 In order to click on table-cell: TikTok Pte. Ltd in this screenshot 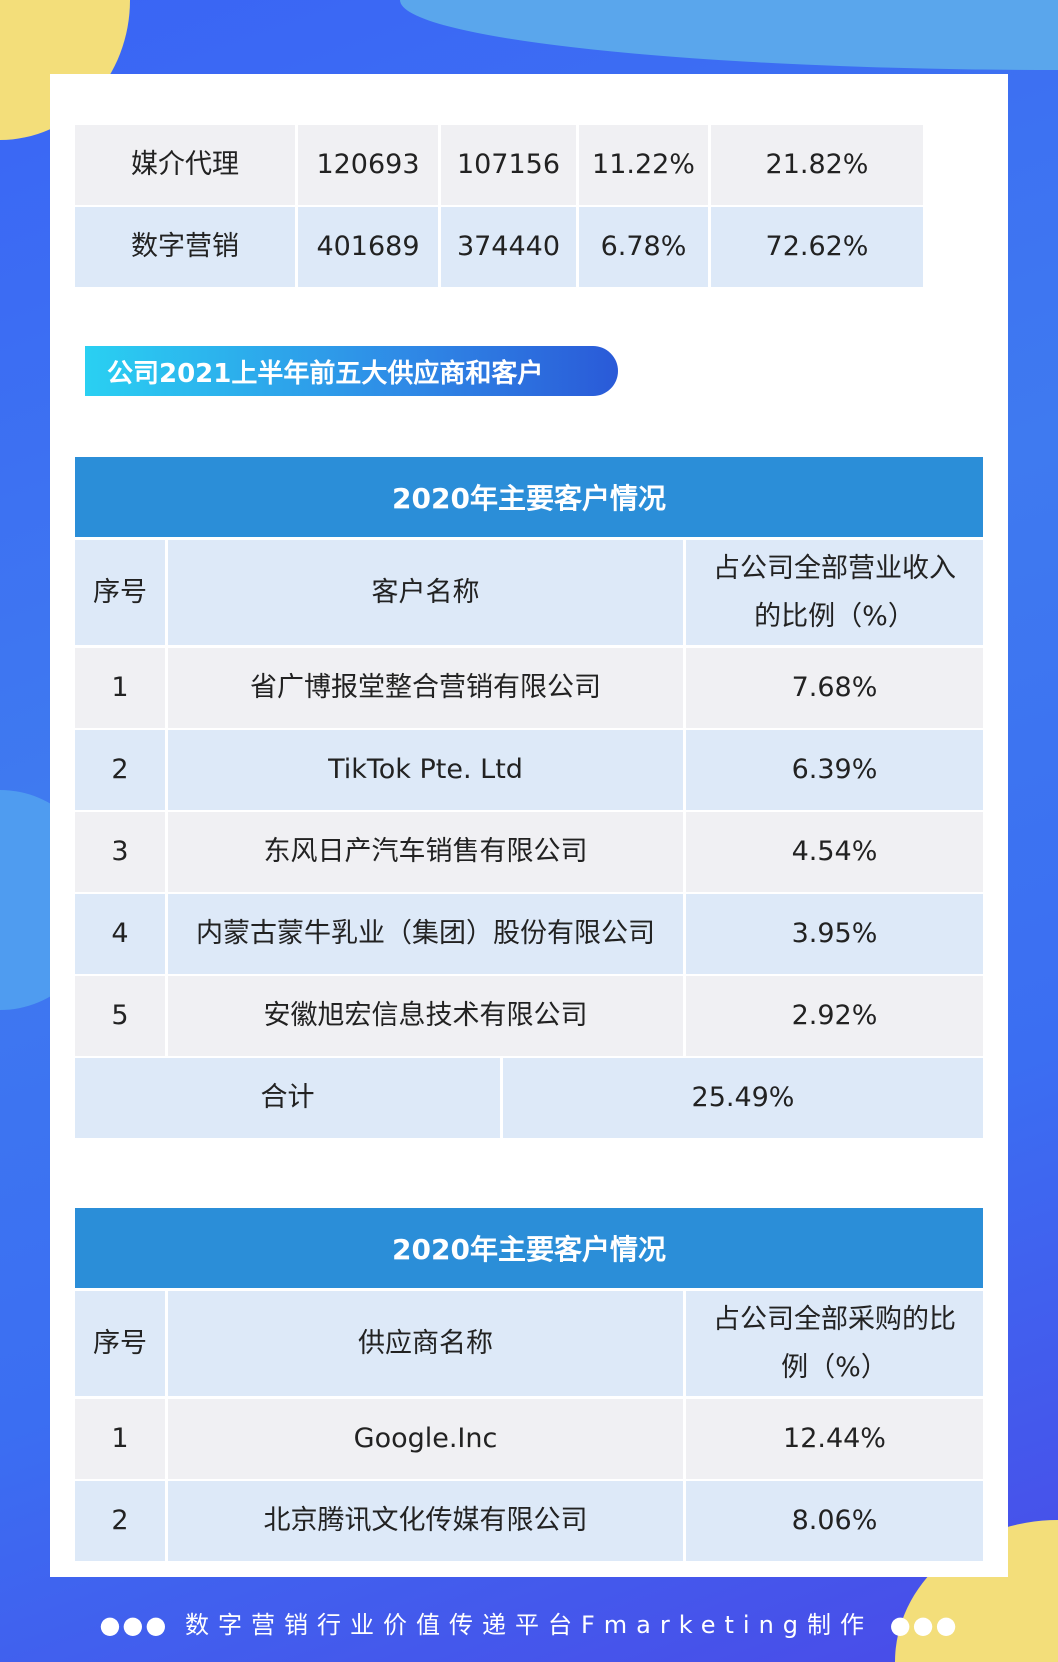, I will do `click(425, 770)`.